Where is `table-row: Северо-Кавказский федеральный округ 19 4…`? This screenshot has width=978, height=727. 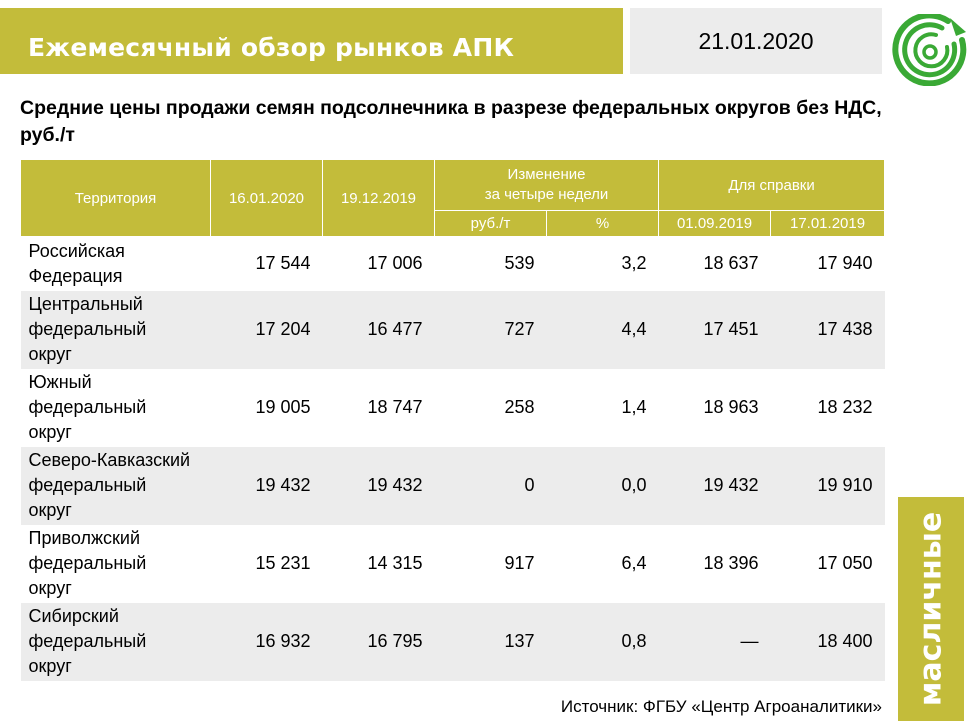 table-row: Северо-Кавказский федеральный округ 19 4… is located at coordinates (452, 485).